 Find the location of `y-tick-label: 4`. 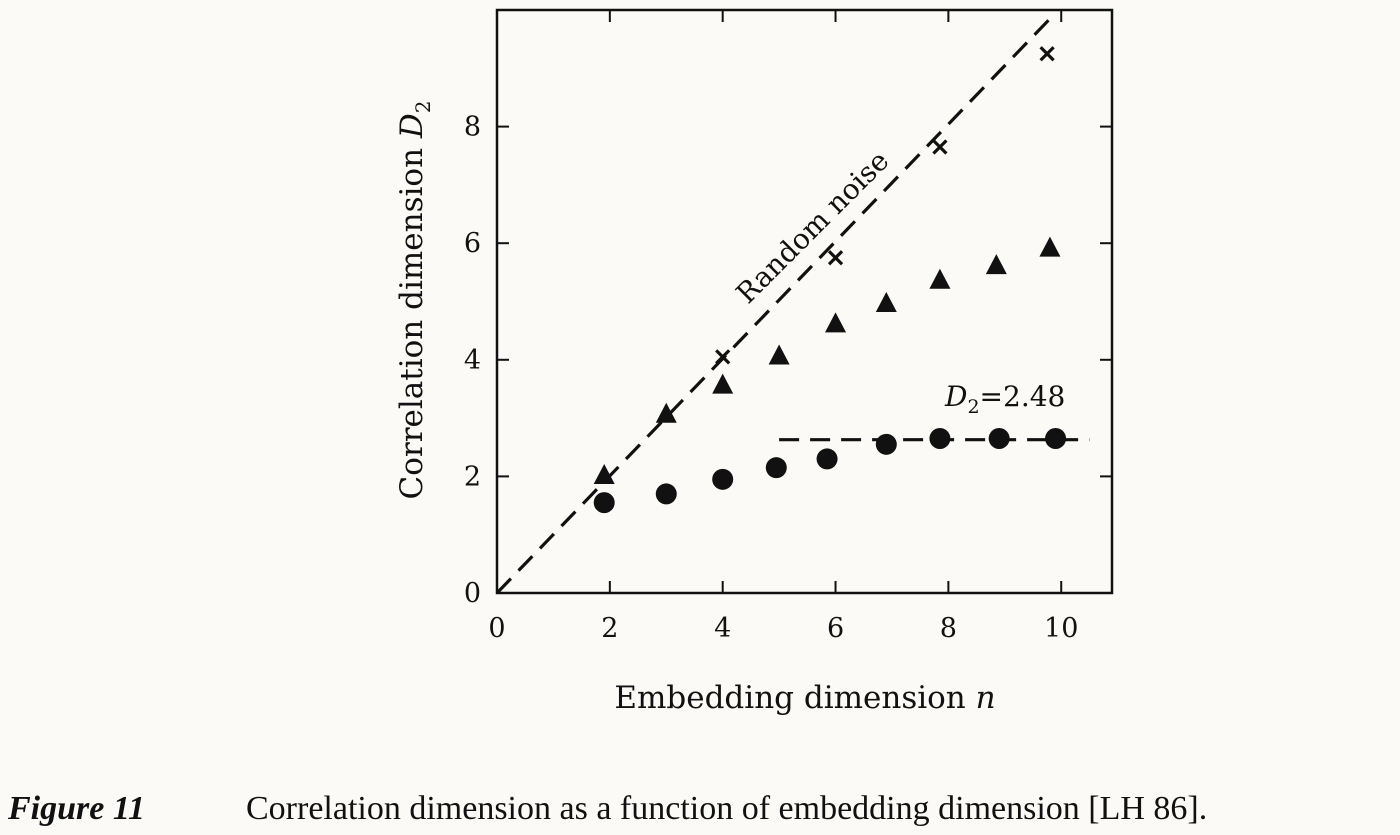

y-tick-label: 4 is located at coordinates (472, 360).